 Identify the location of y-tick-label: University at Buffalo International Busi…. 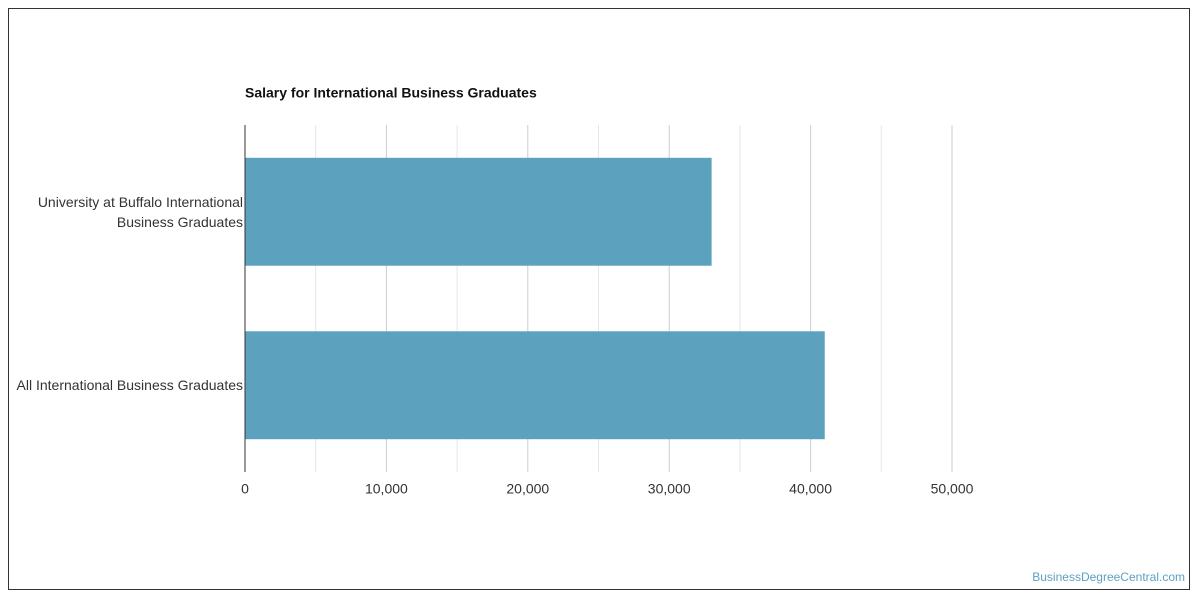
(140, 211).